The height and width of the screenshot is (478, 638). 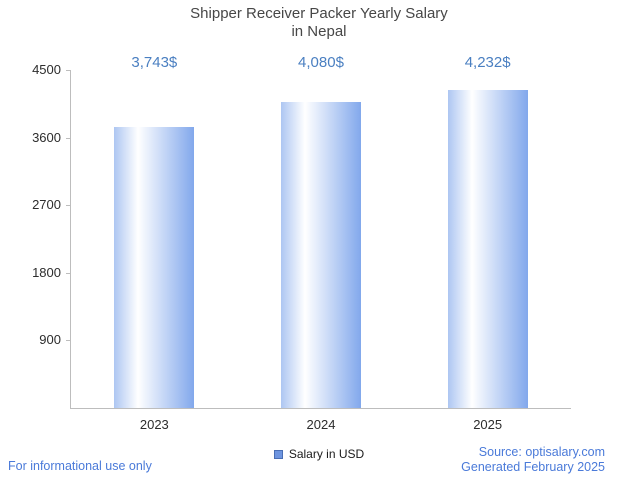 I want to click on legend-marker-icon, so click(x=278, y=454).